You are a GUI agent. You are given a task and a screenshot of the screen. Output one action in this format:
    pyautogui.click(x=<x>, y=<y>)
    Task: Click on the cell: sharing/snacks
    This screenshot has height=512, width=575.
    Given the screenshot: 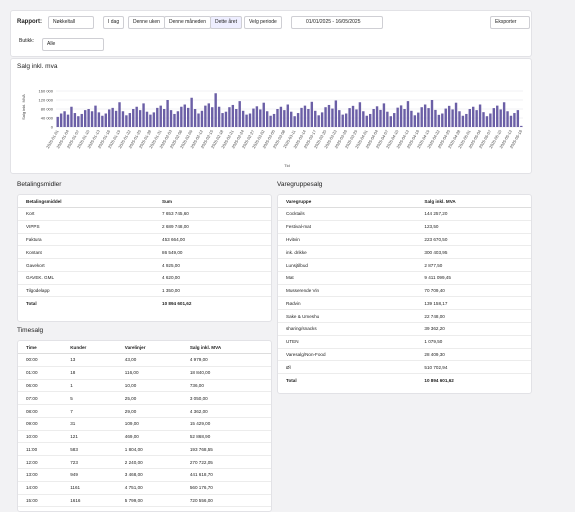 What is the action you would take?
    pyautogui.click(x=347, y=329)
    